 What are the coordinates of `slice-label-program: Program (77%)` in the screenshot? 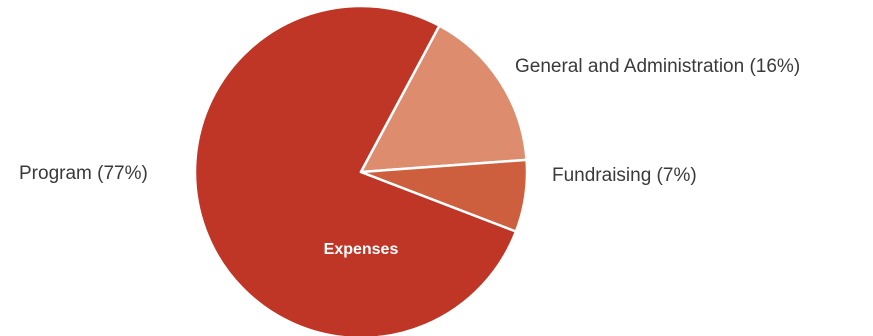 It's located at (83, 173).